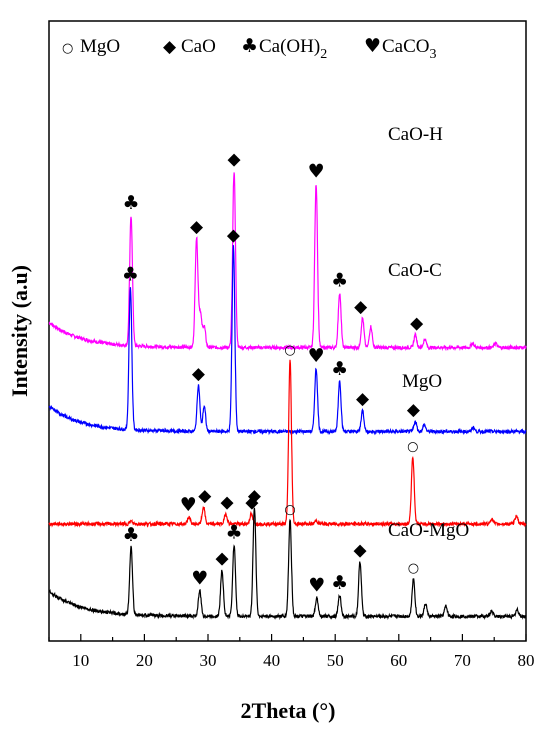 This screenshot has width=539, height=729. What do you see at coordinates (19, 331) in the screenshot?
I see `y-axis-title: Intensity (a.u)` at bounding box center [19, 331].